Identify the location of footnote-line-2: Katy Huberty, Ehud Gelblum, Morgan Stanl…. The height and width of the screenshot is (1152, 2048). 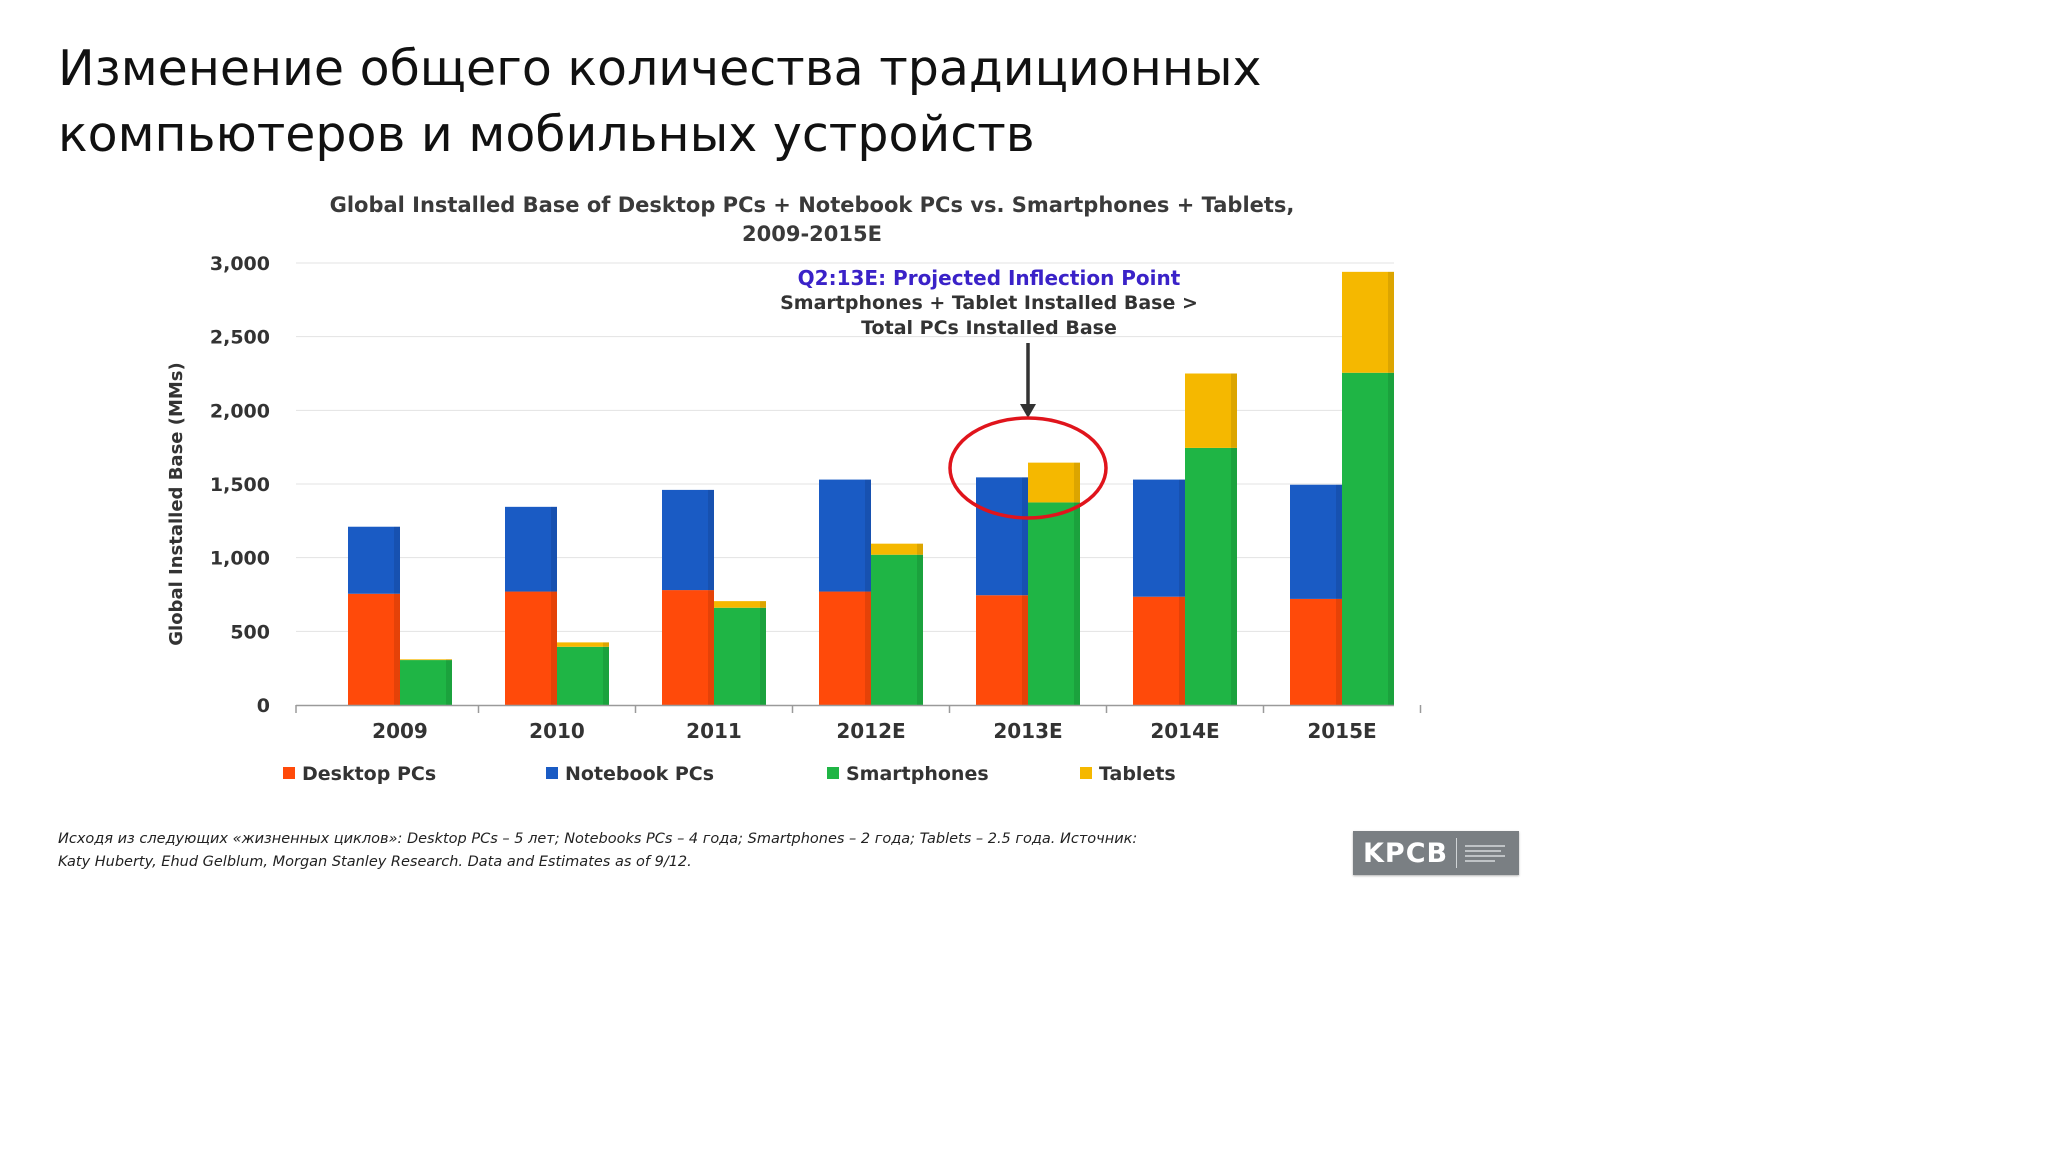
(375, 862).